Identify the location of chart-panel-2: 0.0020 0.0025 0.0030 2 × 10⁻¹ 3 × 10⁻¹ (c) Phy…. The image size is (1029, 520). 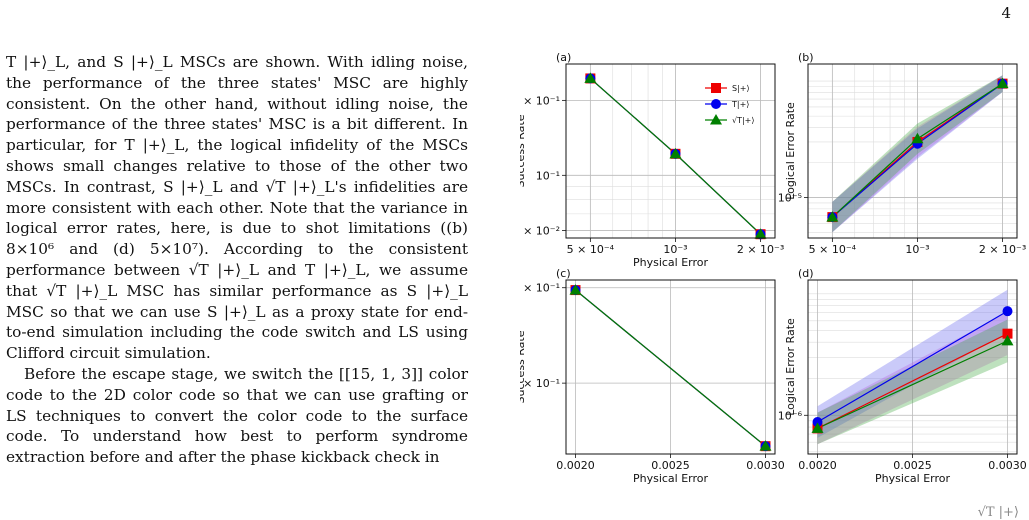
(652, 376).